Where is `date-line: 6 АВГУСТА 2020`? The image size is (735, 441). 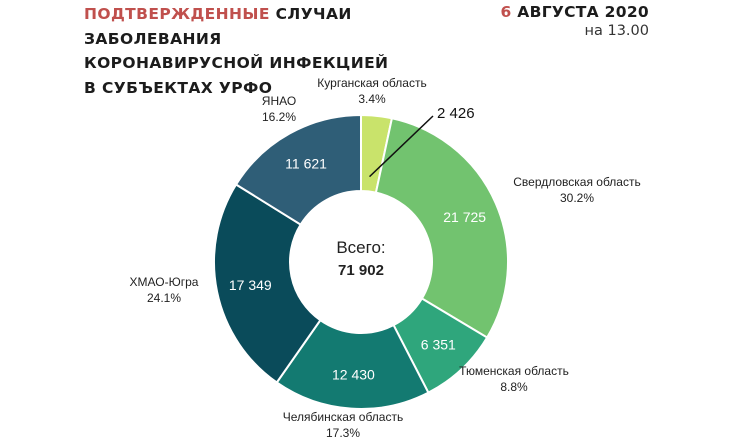 date-line: 6 АВГУСТА 2020 is located at coordinates (574, 12).